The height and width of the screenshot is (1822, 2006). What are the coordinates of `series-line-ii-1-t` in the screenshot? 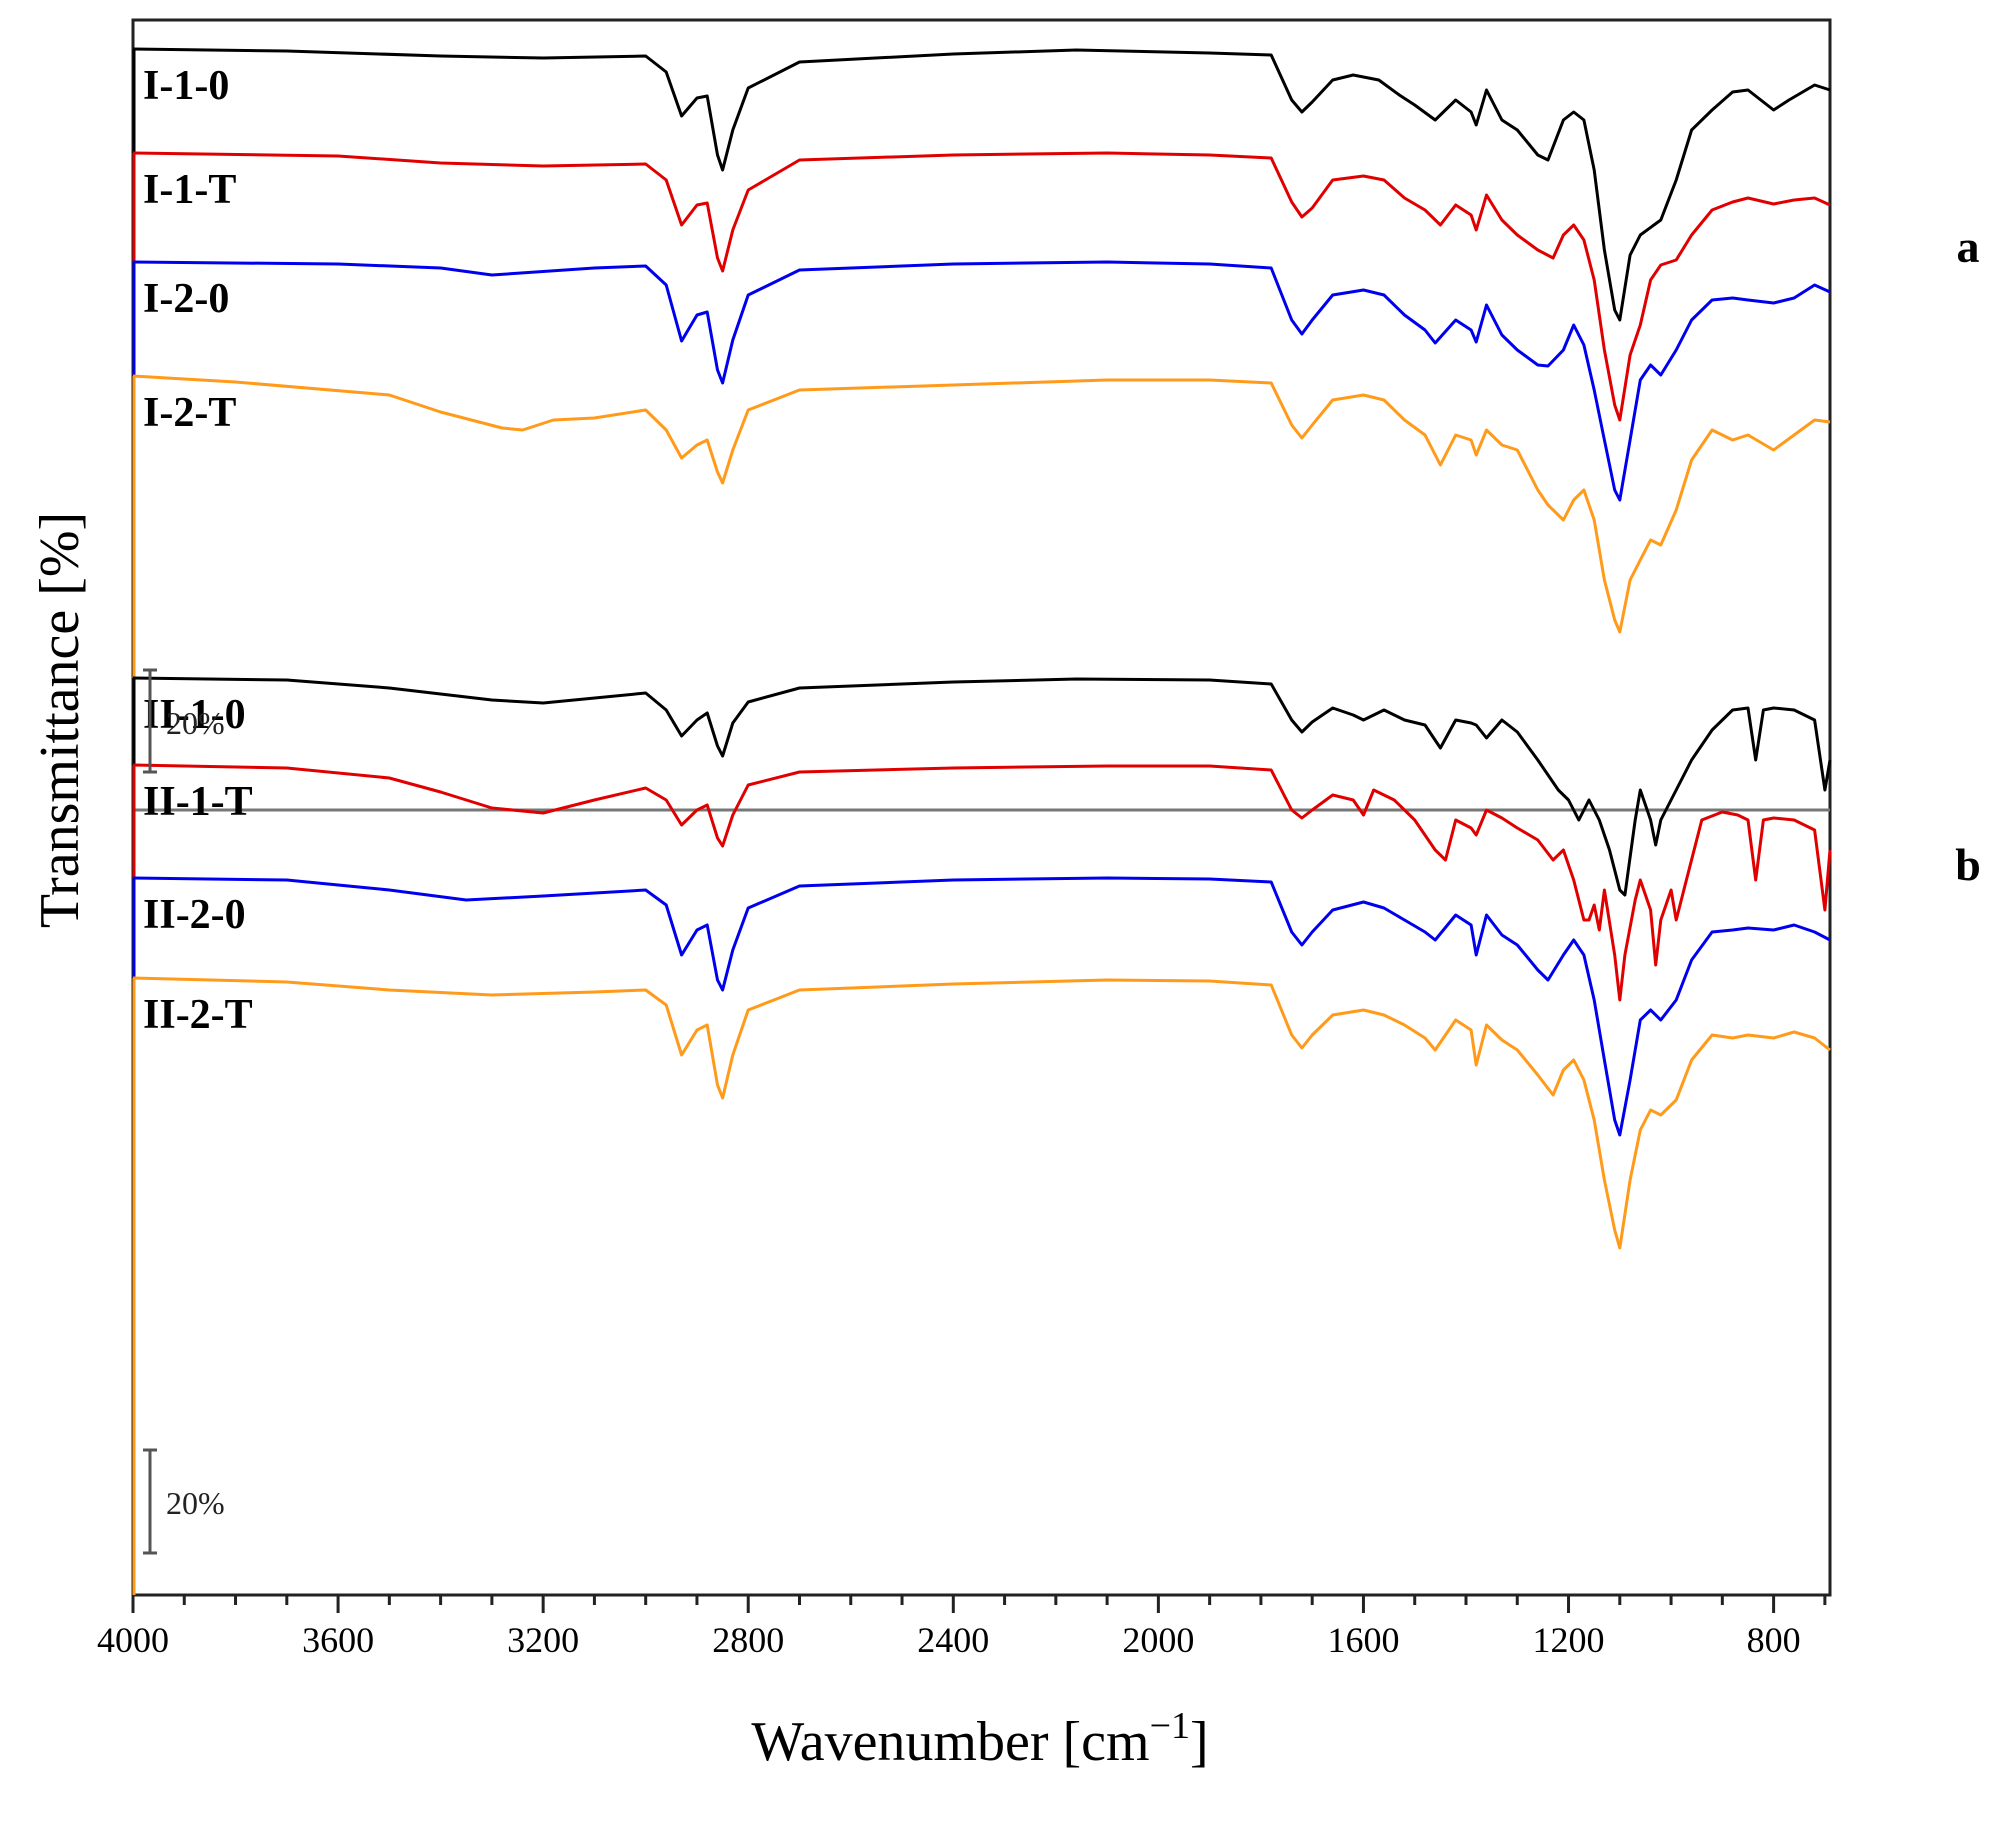 It's located at (982, 882).